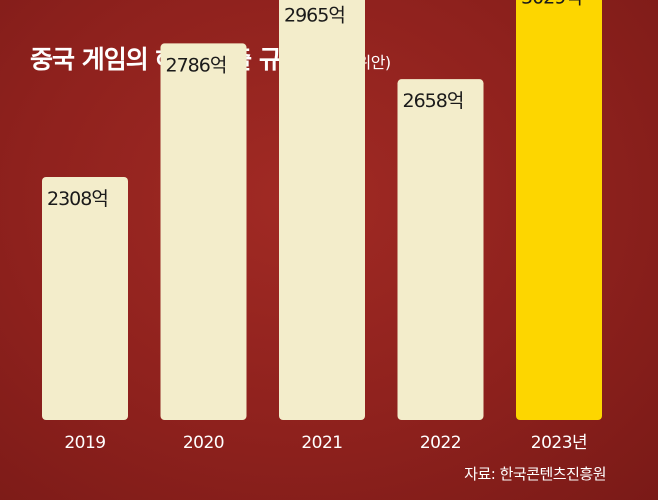 The image size is (658, 500). Describe the element at coordinates (551, 4) in the screenshot. I see `bar-value-label: 3029억` at that location.